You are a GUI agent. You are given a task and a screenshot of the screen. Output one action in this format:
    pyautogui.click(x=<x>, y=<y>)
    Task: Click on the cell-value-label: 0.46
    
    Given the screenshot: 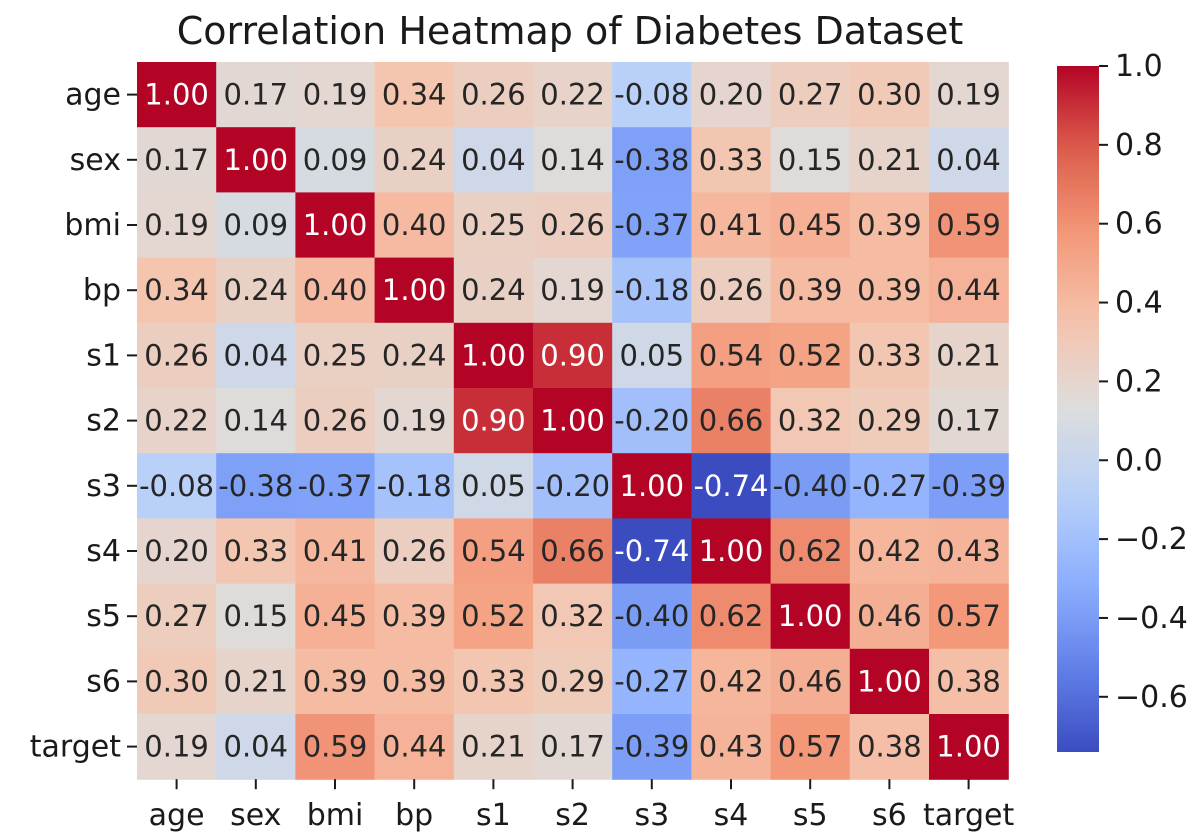 What is the action you would take?
    pyautogui.click(x=810, y=681)
    